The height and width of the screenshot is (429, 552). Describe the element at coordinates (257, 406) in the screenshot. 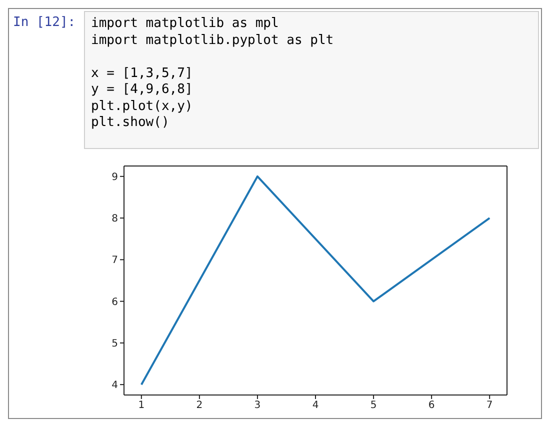

I see `x-tick-label: 3` at that location.